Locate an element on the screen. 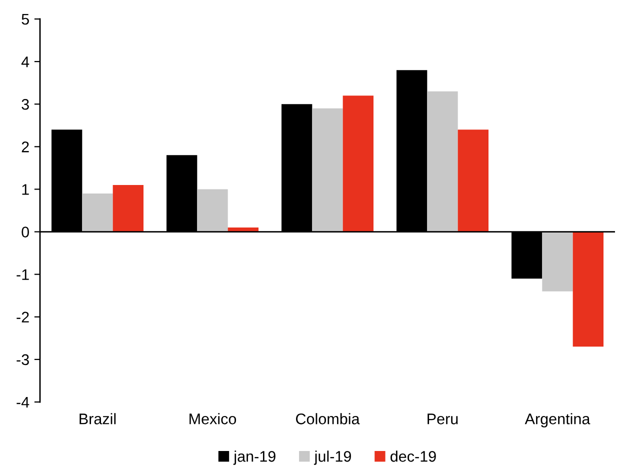 The width and height of the screenshot is (619, 473). y-tick-label: -4 is located at coordinates (23, 402).